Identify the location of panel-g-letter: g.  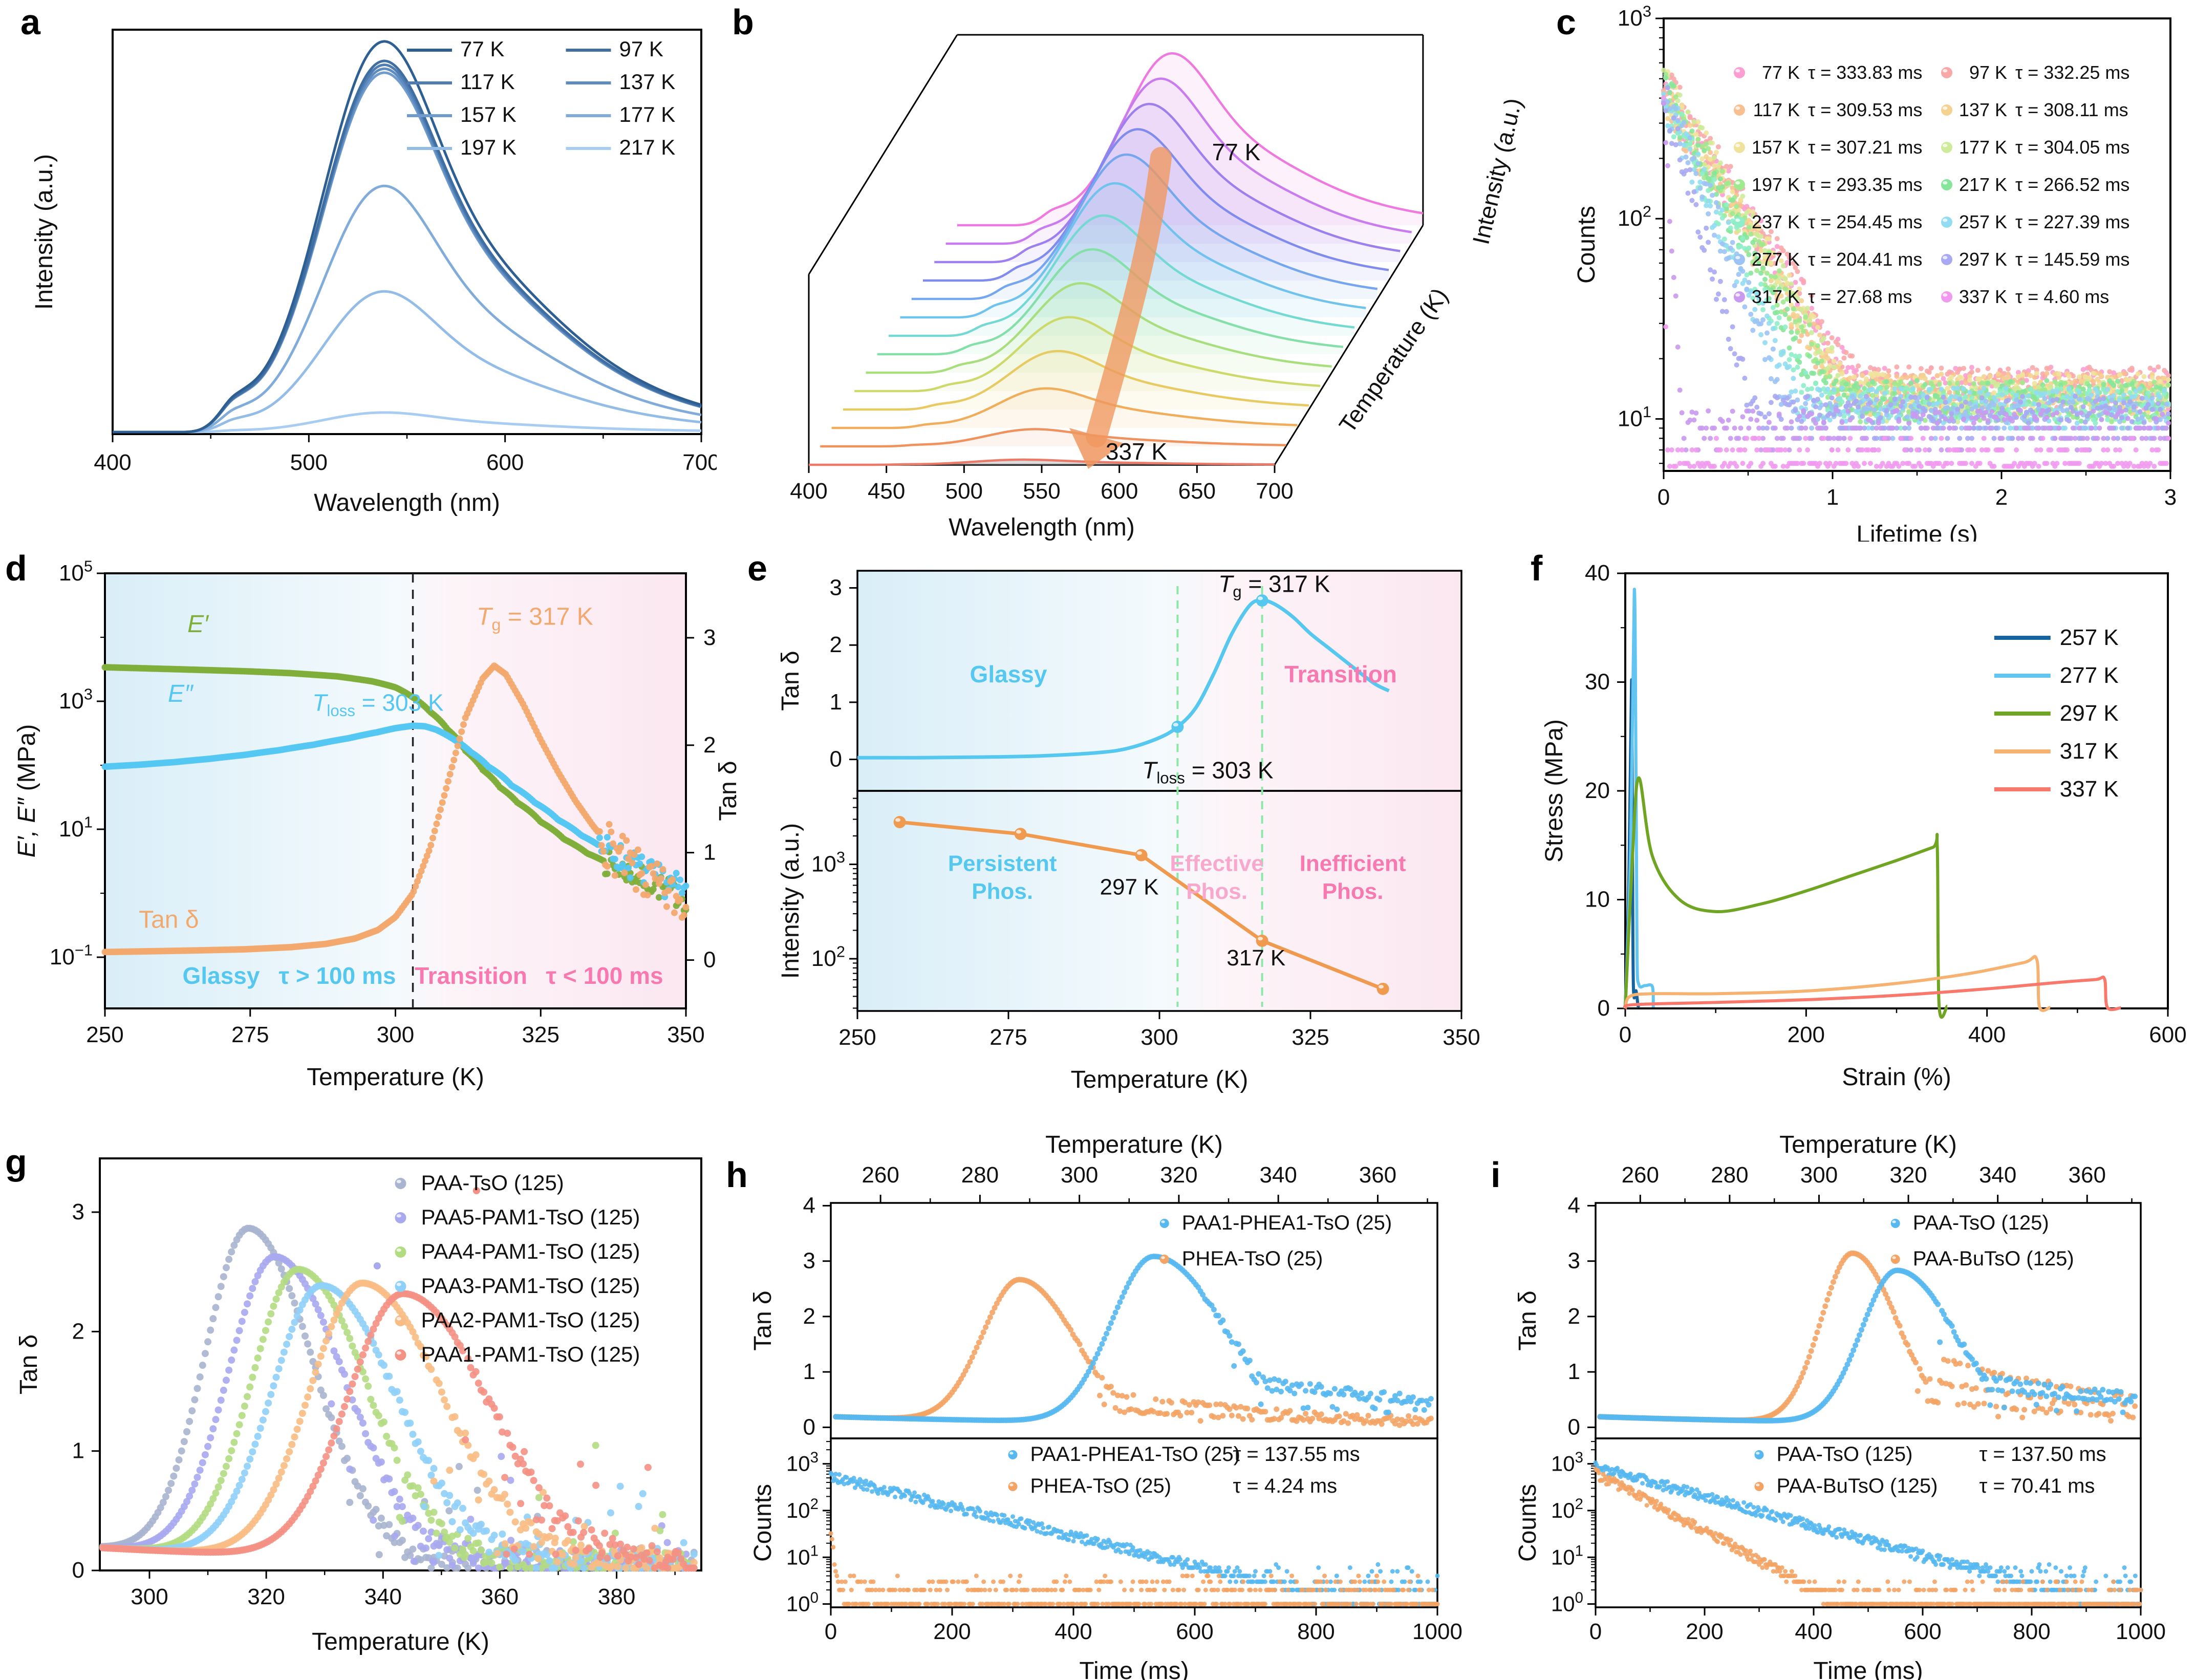
(16, 1162).